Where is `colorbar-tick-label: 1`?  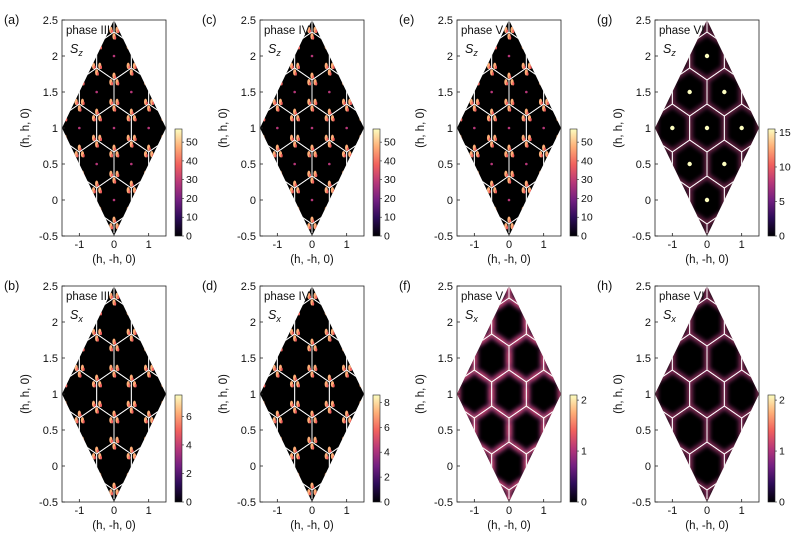
colorbar-tick-label: 1 is located at coordinates (584, 452).